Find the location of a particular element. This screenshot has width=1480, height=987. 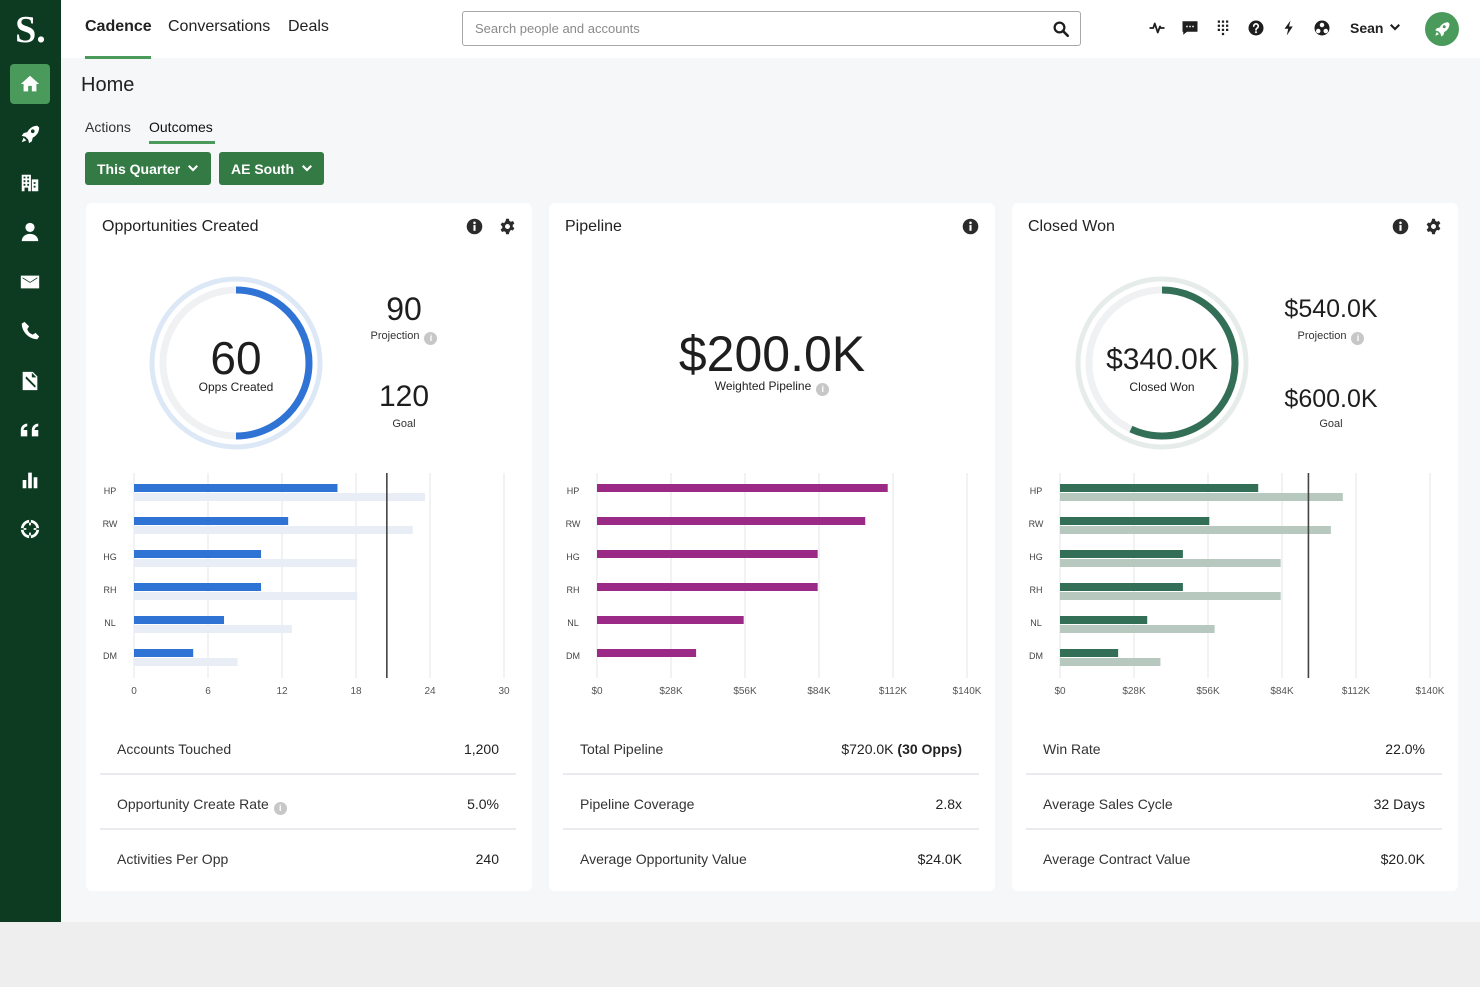

metric-row: Pipeline Coverage 2.8x is located at coordinates (771, 802).